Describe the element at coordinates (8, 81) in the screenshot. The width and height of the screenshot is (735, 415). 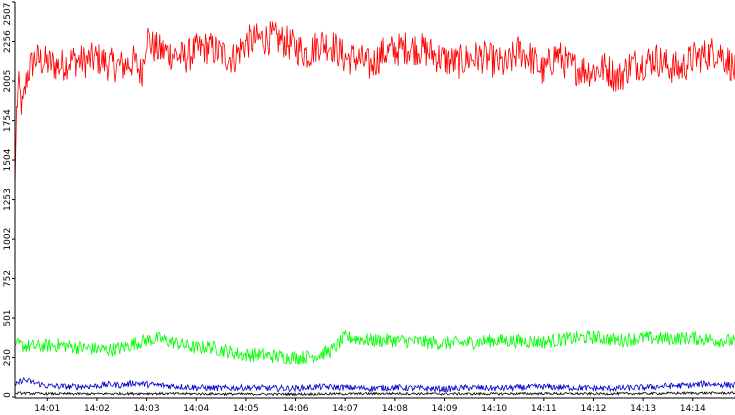
I see `y-tick-label: 2005` at that location.